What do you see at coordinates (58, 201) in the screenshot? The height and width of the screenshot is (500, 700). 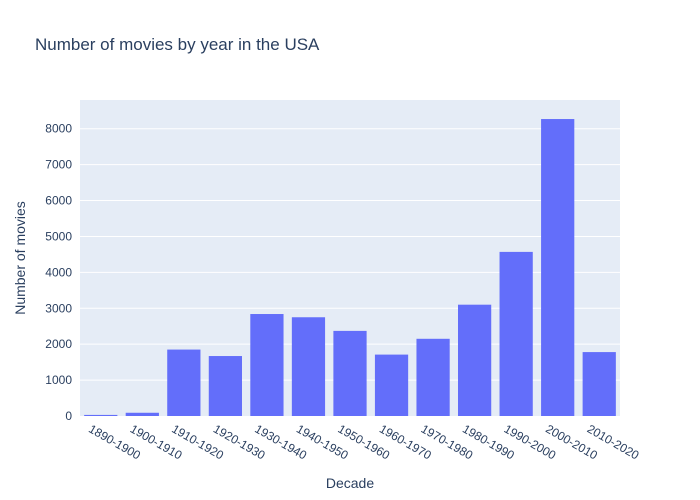 I see `y-tick-label: 6000` at bounding box center [58, 201].